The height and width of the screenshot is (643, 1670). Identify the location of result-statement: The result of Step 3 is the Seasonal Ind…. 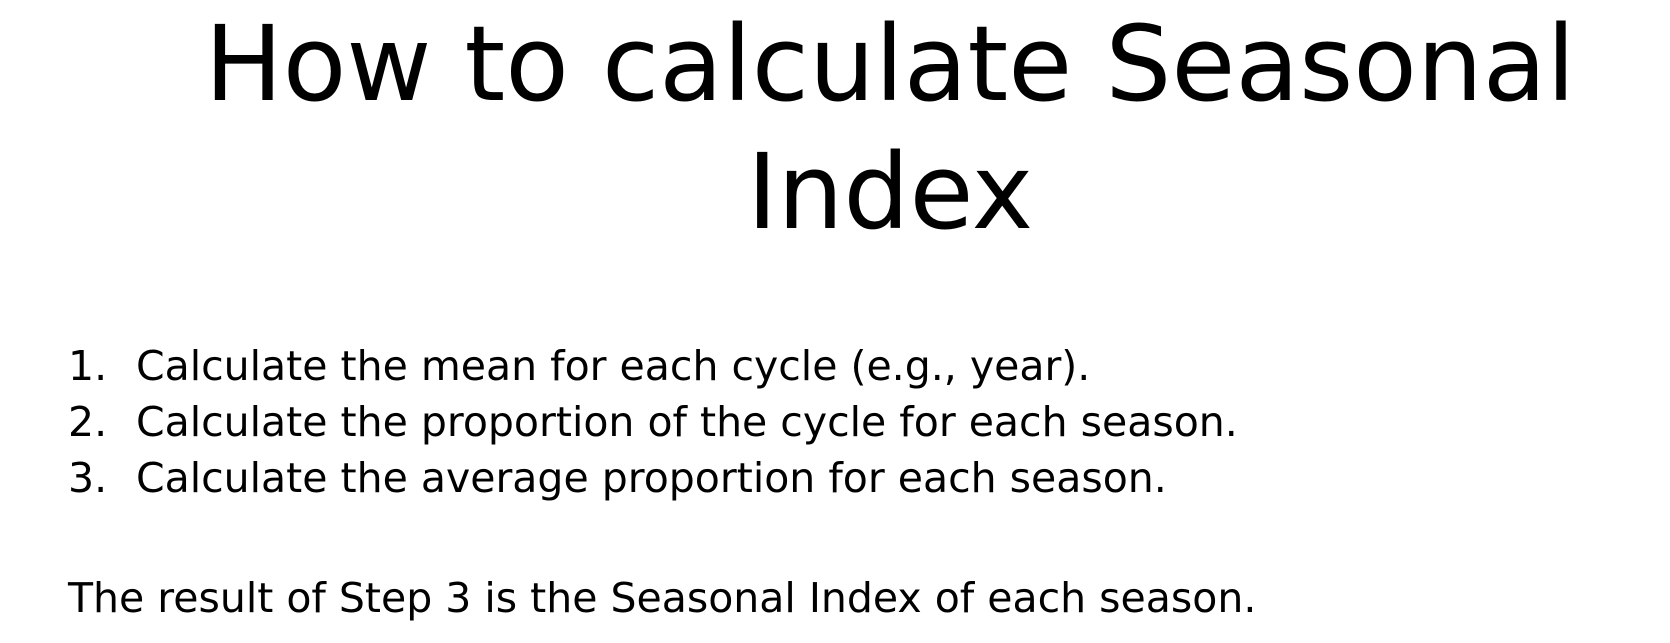
(662, 598).